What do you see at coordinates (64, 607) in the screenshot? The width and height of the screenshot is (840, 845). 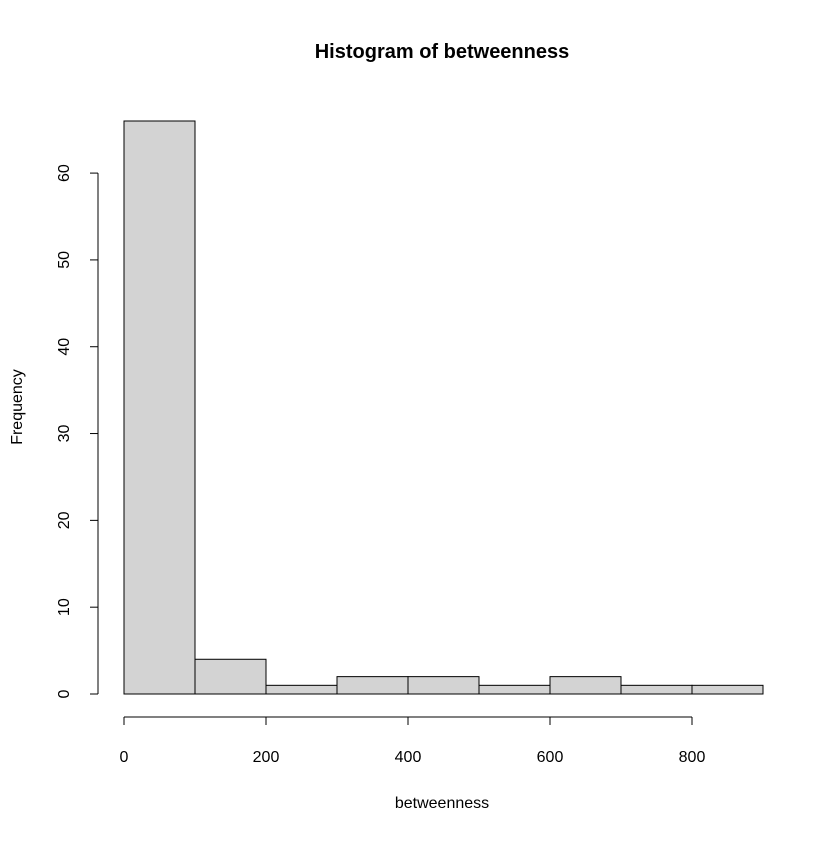 I see `y-tick-label: 10` at bounding box center [64, 607].